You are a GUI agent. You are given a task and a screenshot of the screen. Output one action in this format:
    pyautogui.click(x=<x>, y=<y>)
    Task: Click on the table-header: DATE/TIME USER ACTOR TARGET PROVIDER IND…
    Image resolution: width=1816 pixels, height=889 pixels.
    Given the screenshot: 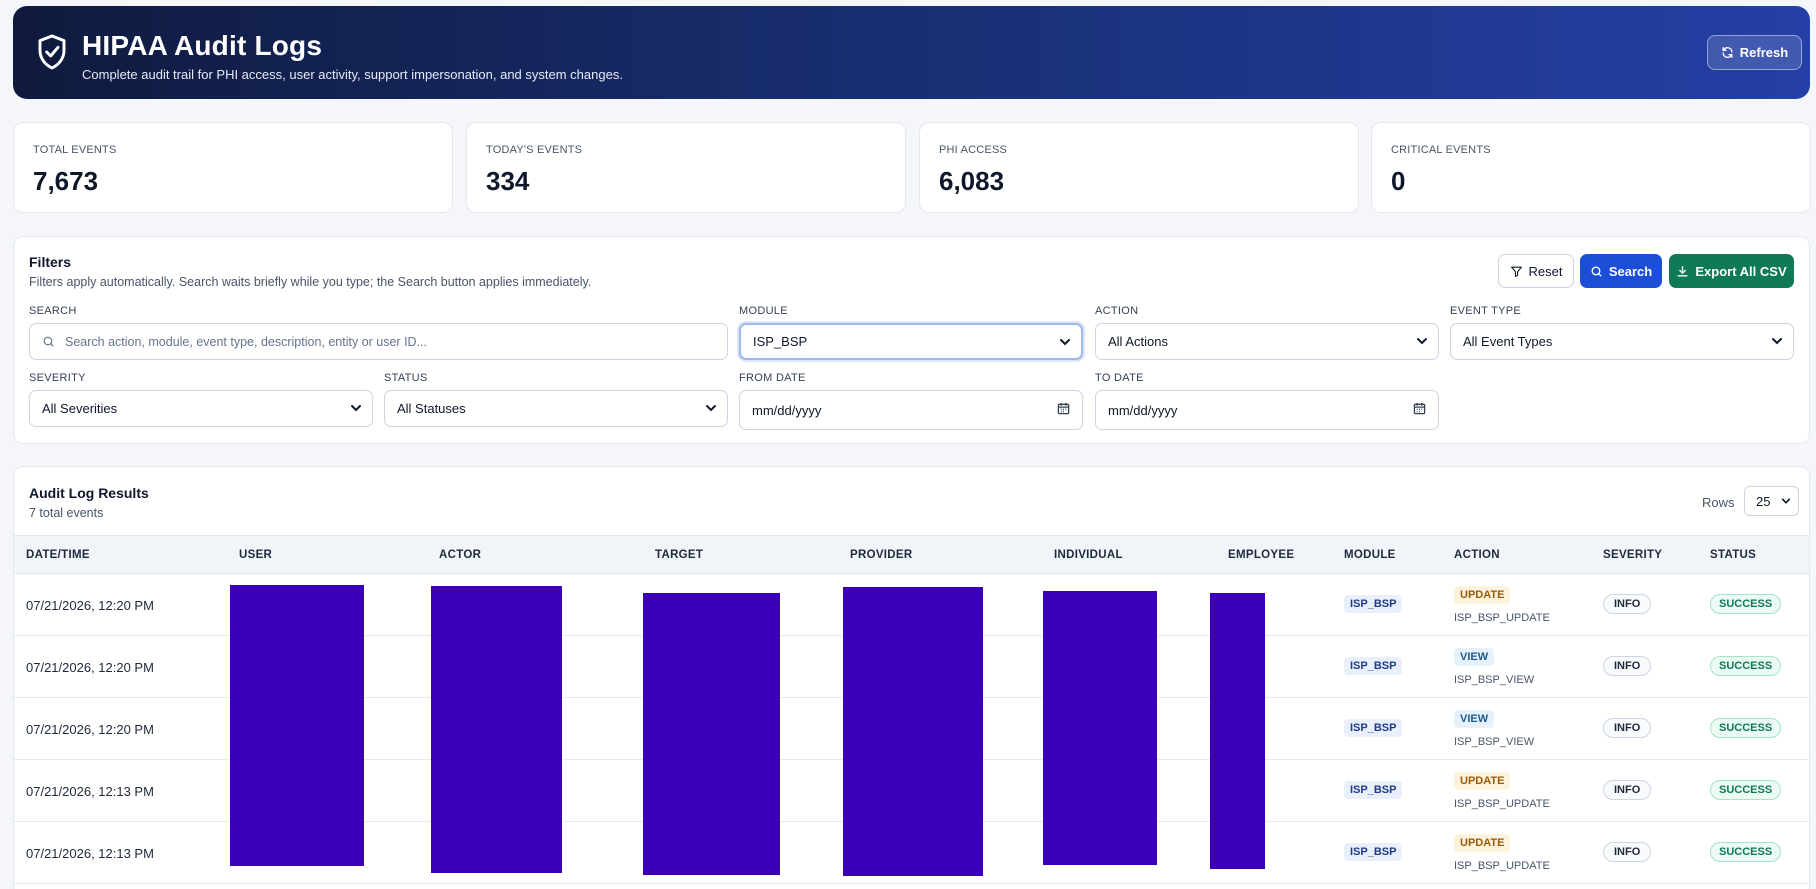 What is the action you would take?
    pyautogui.click(x=911, y=554)
    